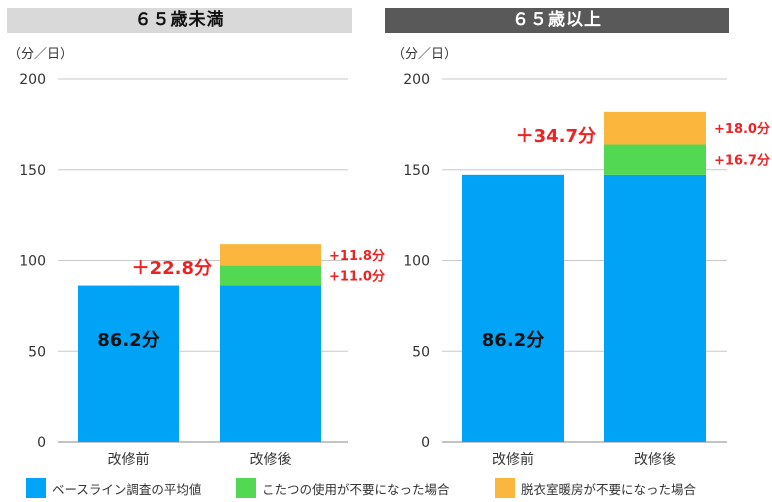 The height and width of the screenshot is (502, 772). I want to click on legend-label: こたつの使用が不要になった場合, so click(356, 489).